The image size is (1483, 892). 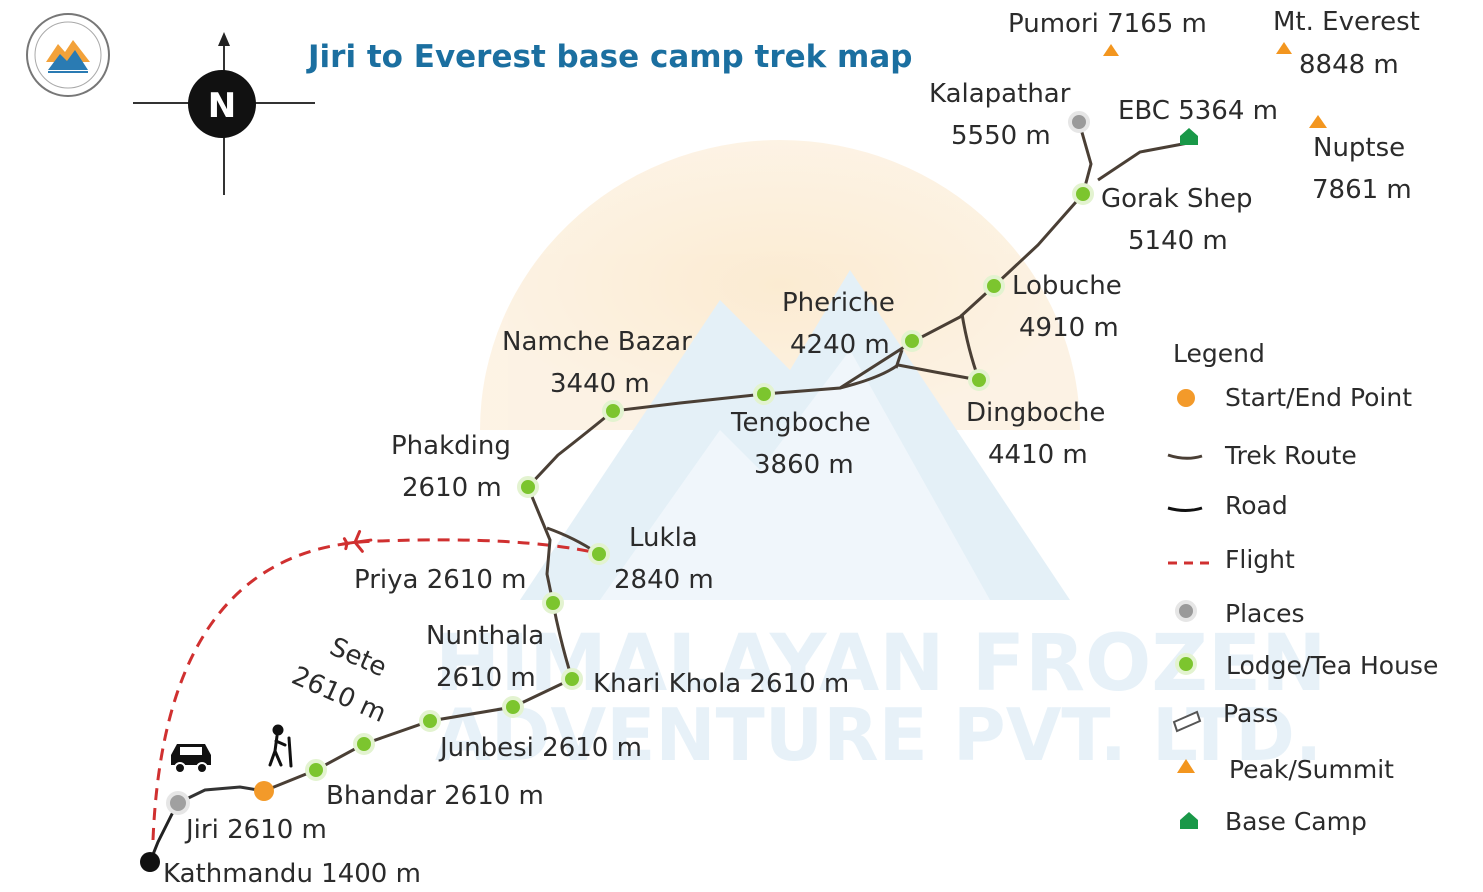 What do you see at coordinates (597, 342) in the screenshot?
I see `label-namche-name: Namche Bazar` at bounding box center [597, 342].